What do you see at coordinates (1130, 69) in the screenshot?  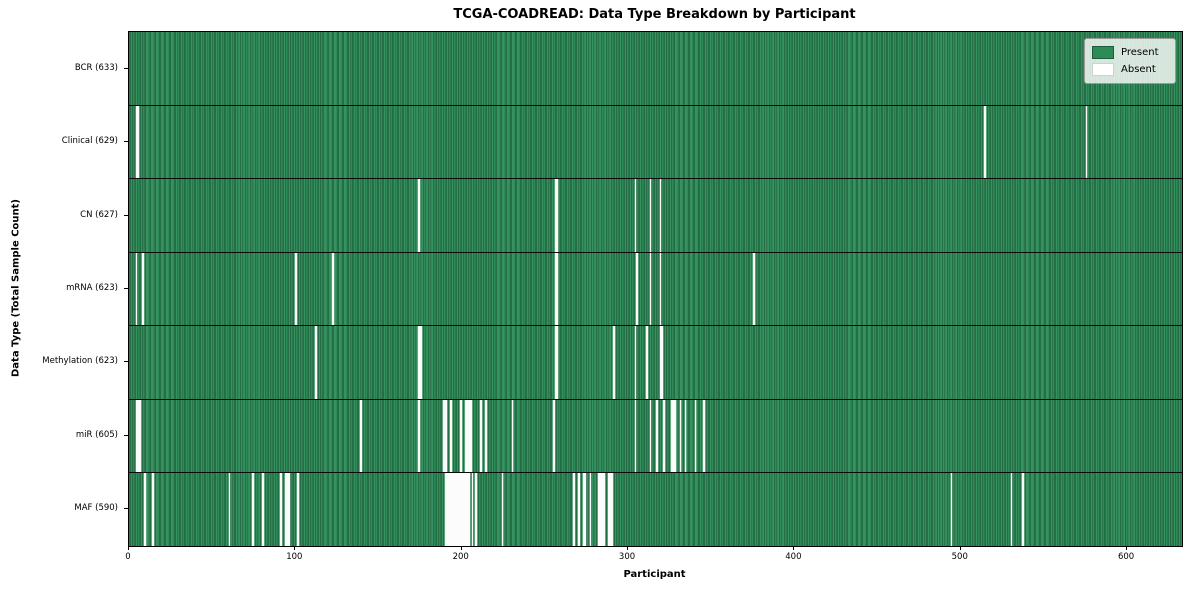 I see `legend-item-absent: Absent` at bounding box center [1130, 69].